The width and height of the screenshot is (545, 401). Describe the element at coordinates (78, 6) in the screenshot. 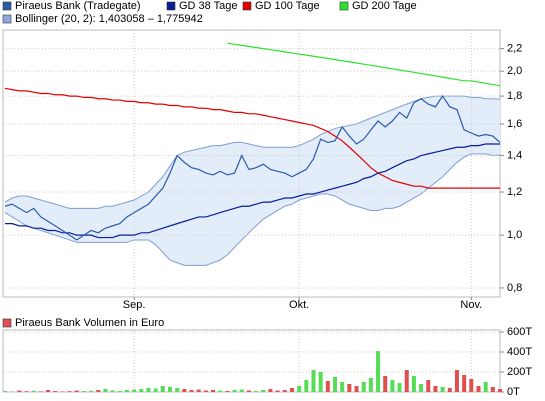

I see `legend-label: Piraeus Bank (Tradegate)` at that location.